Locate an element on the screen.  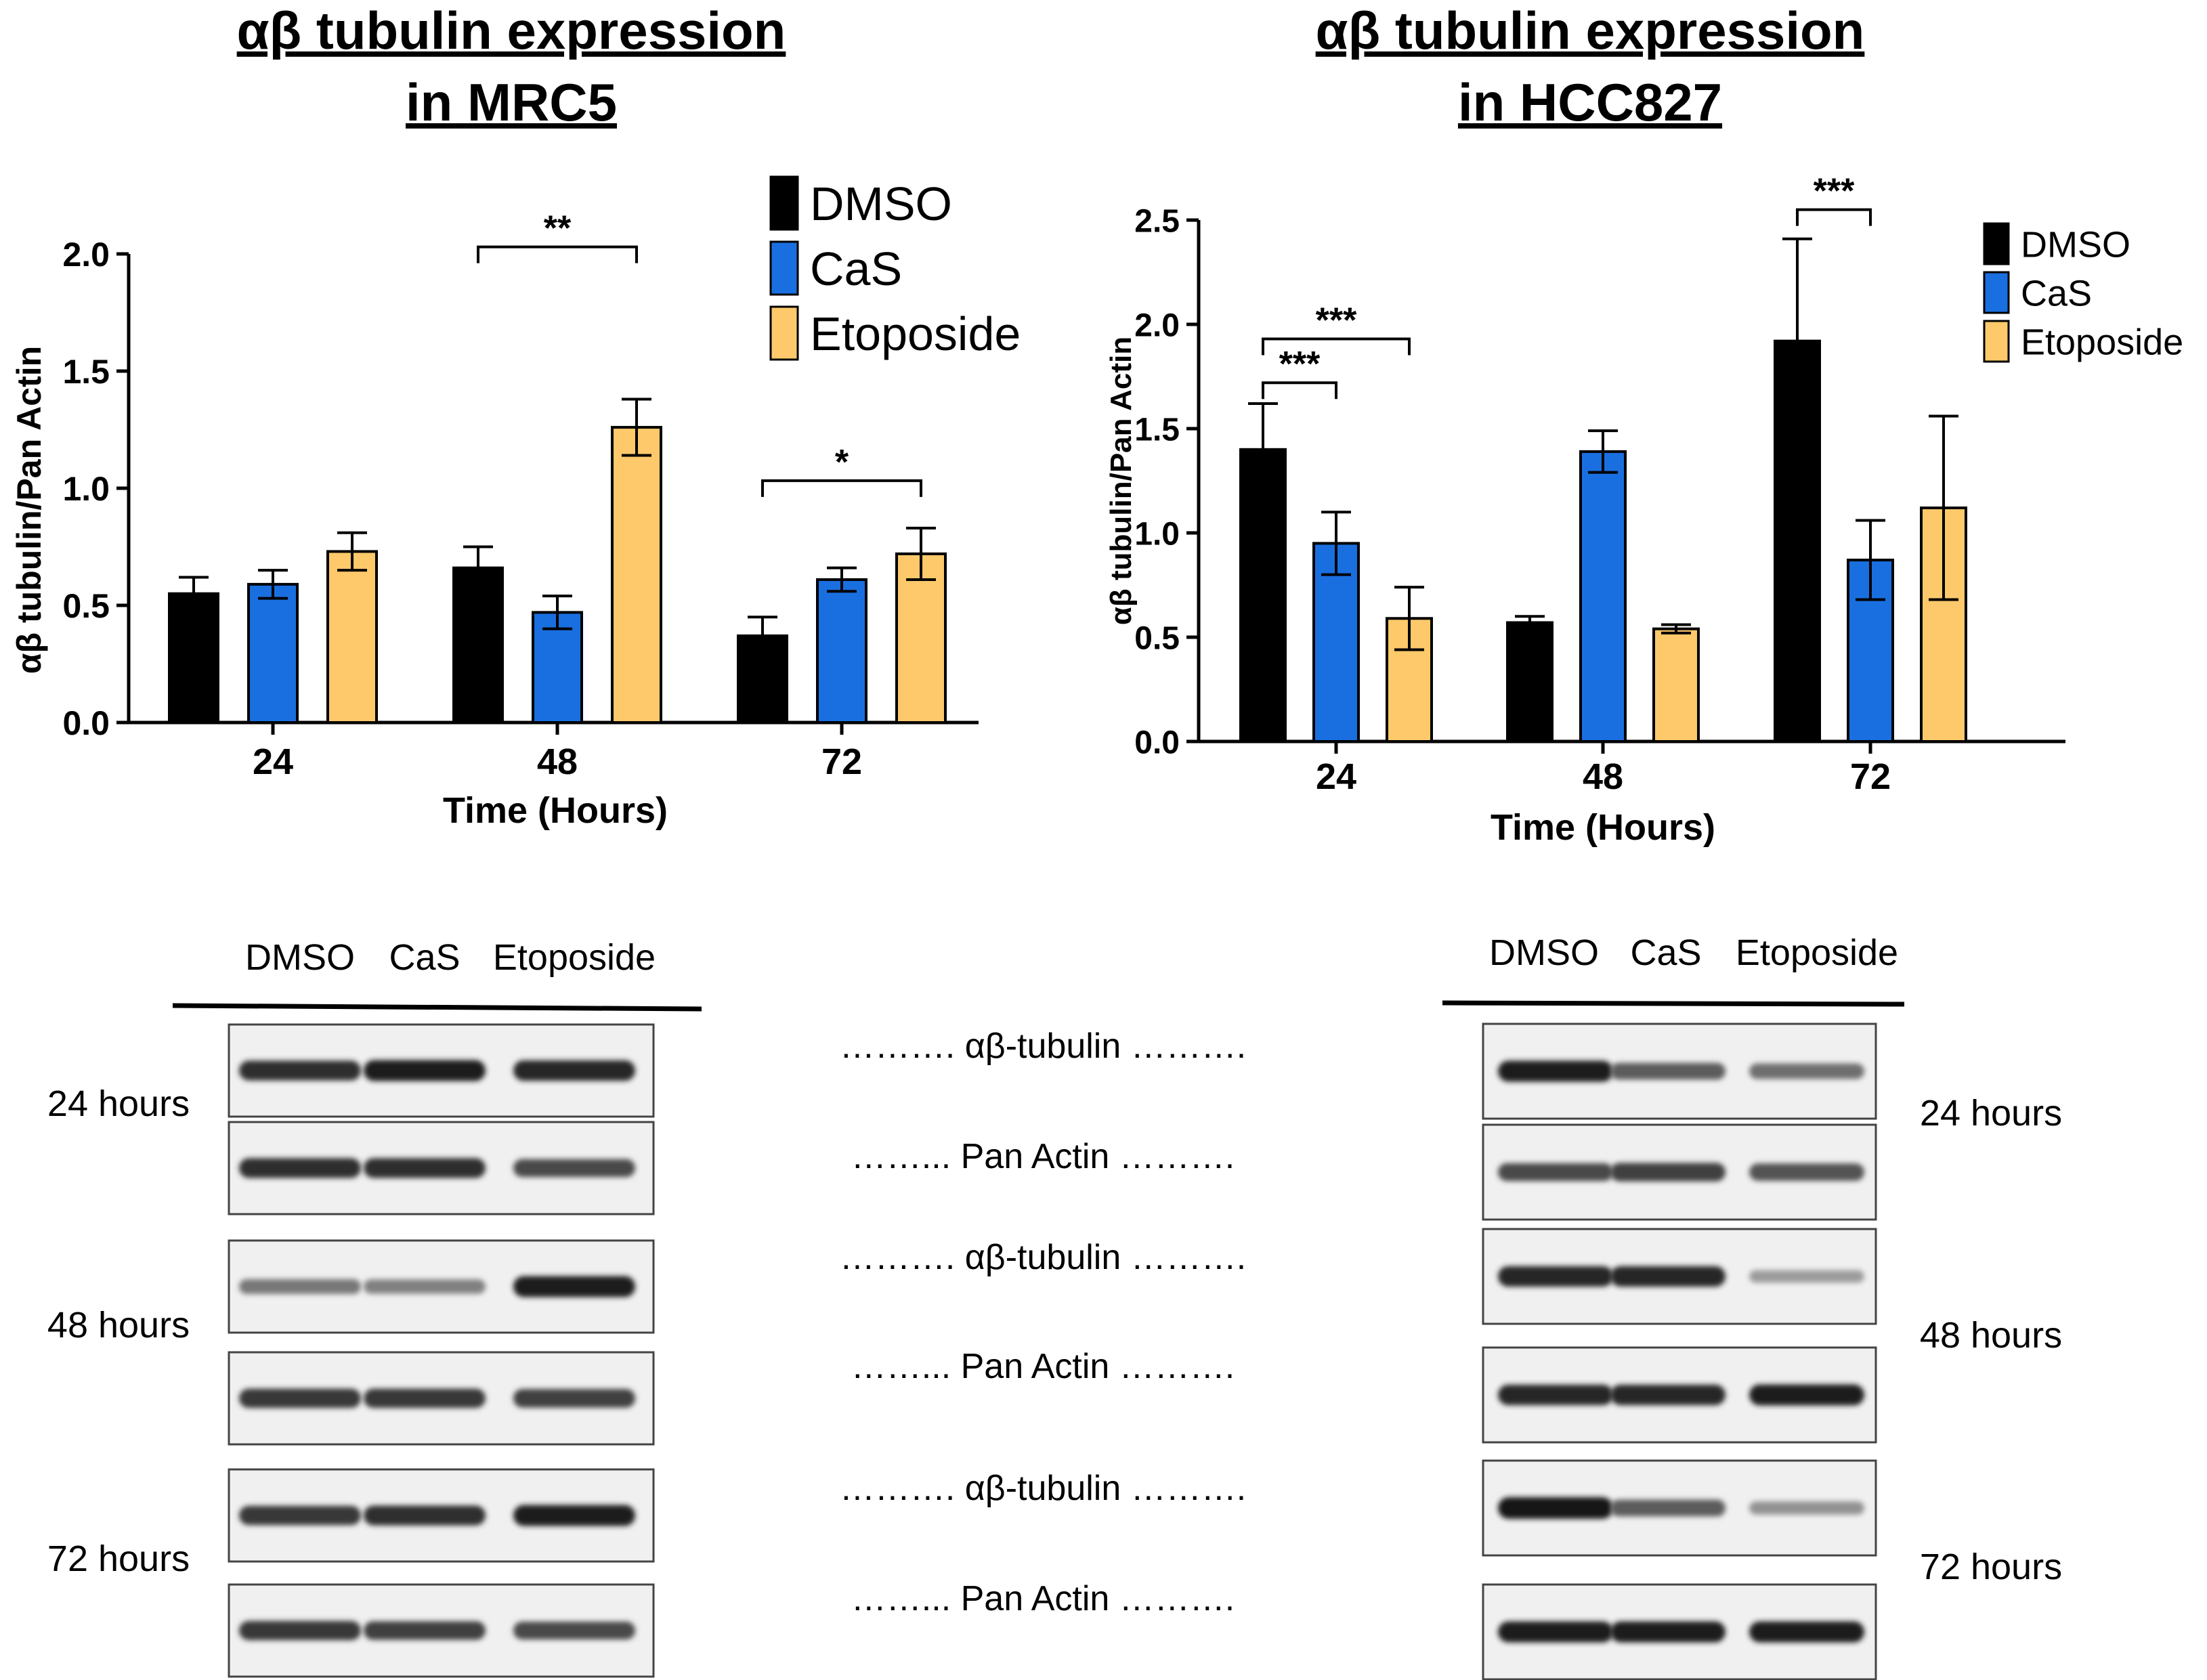
chart2-legend: DMSO CaS Etoposide is located at coordinates (2083, 292).